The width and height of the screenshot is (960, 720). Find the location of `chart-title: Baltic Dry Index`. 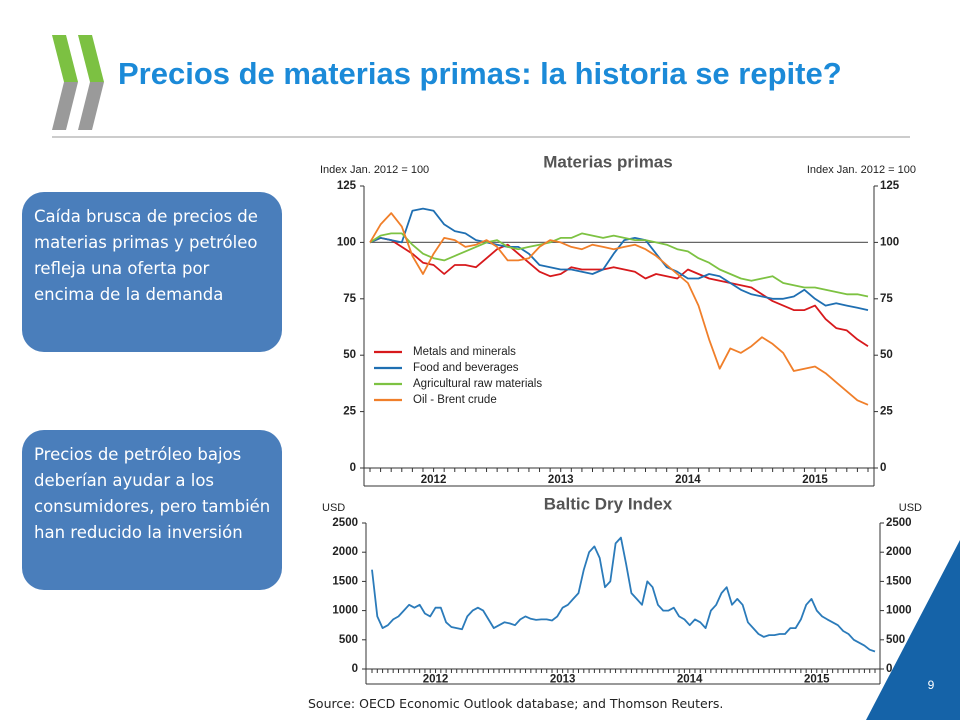

chart-title: Baltic Dry Index is located at coordinates (608, 503).